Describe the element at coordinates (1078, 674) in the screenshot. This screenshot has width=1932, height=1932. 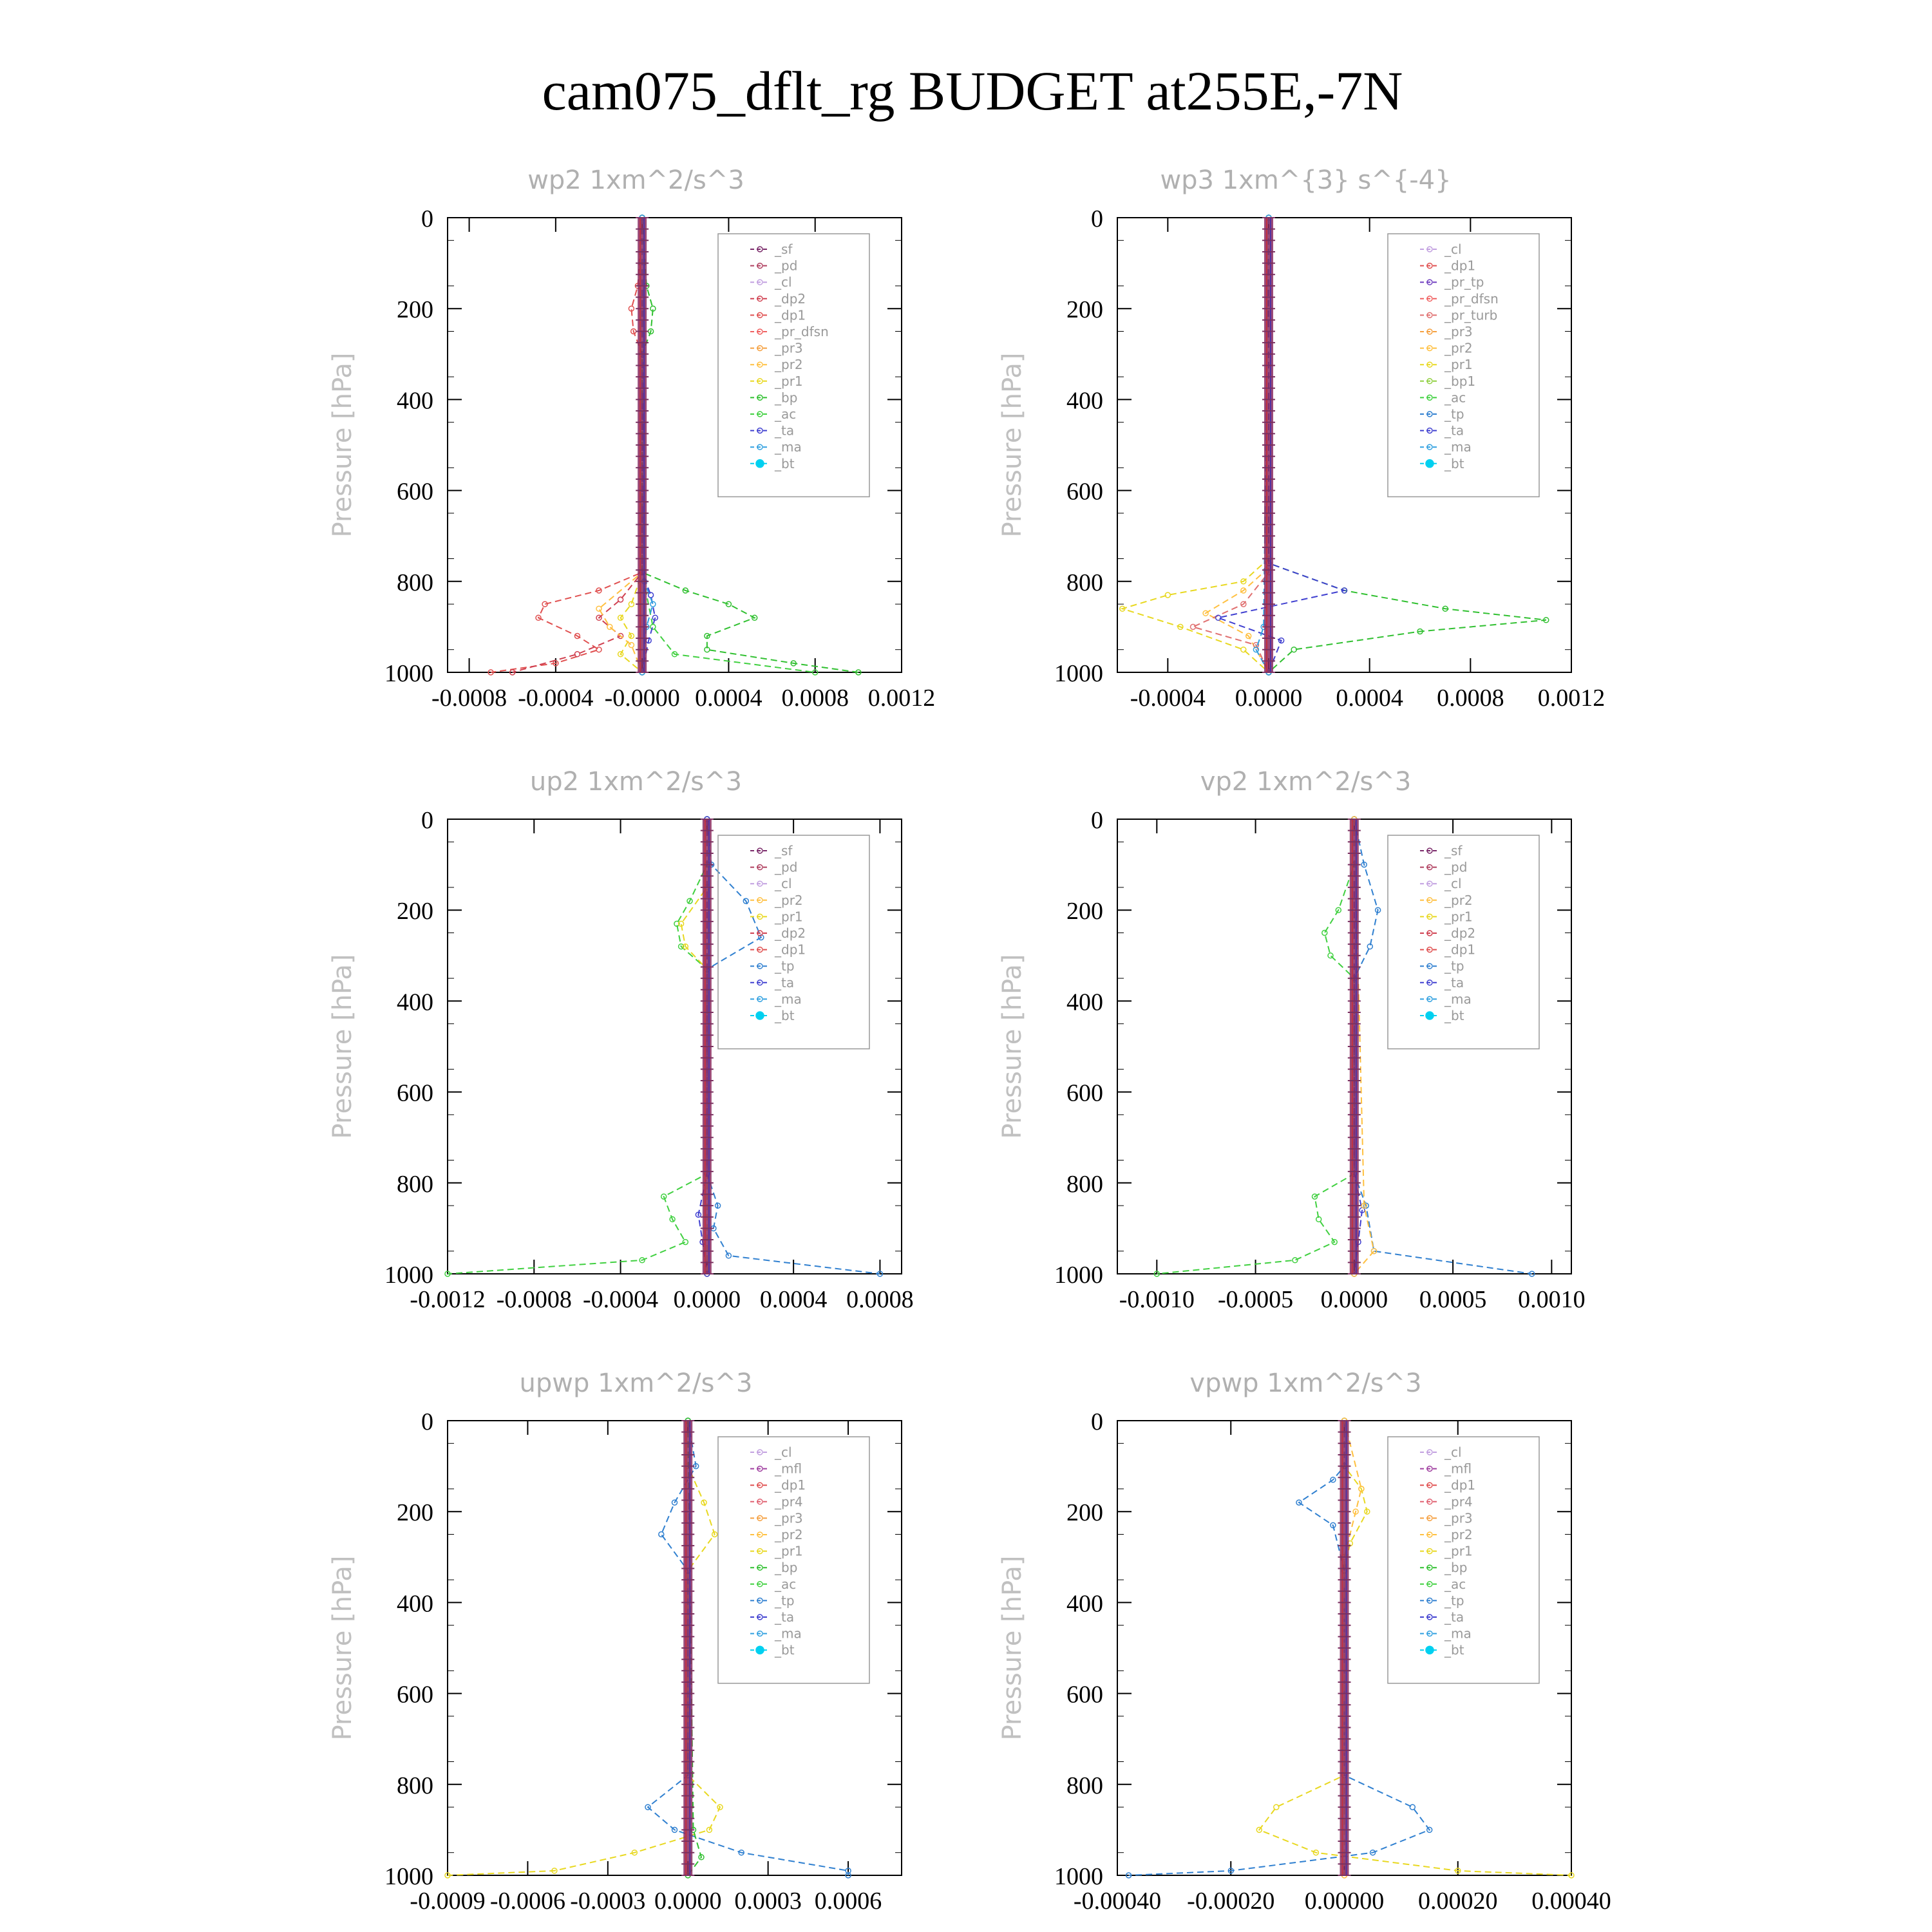
I see `y-tick-label: 1000` at that location.